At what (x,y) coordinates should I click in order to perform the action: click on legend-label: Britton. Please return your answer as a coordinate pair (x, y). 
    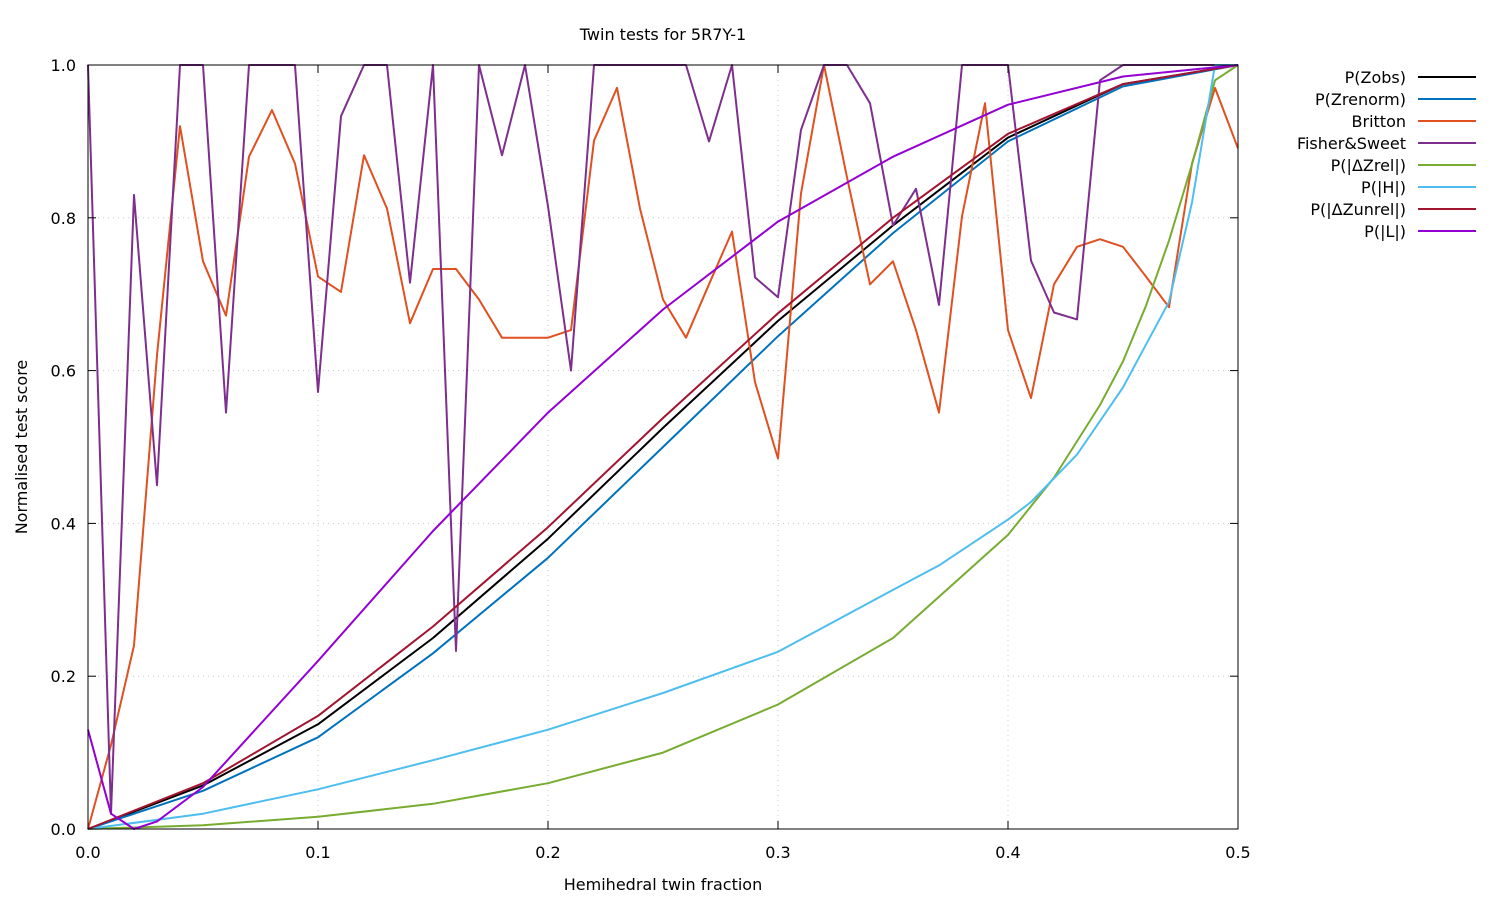
    Looking at the image, I should click on (1379, 121).